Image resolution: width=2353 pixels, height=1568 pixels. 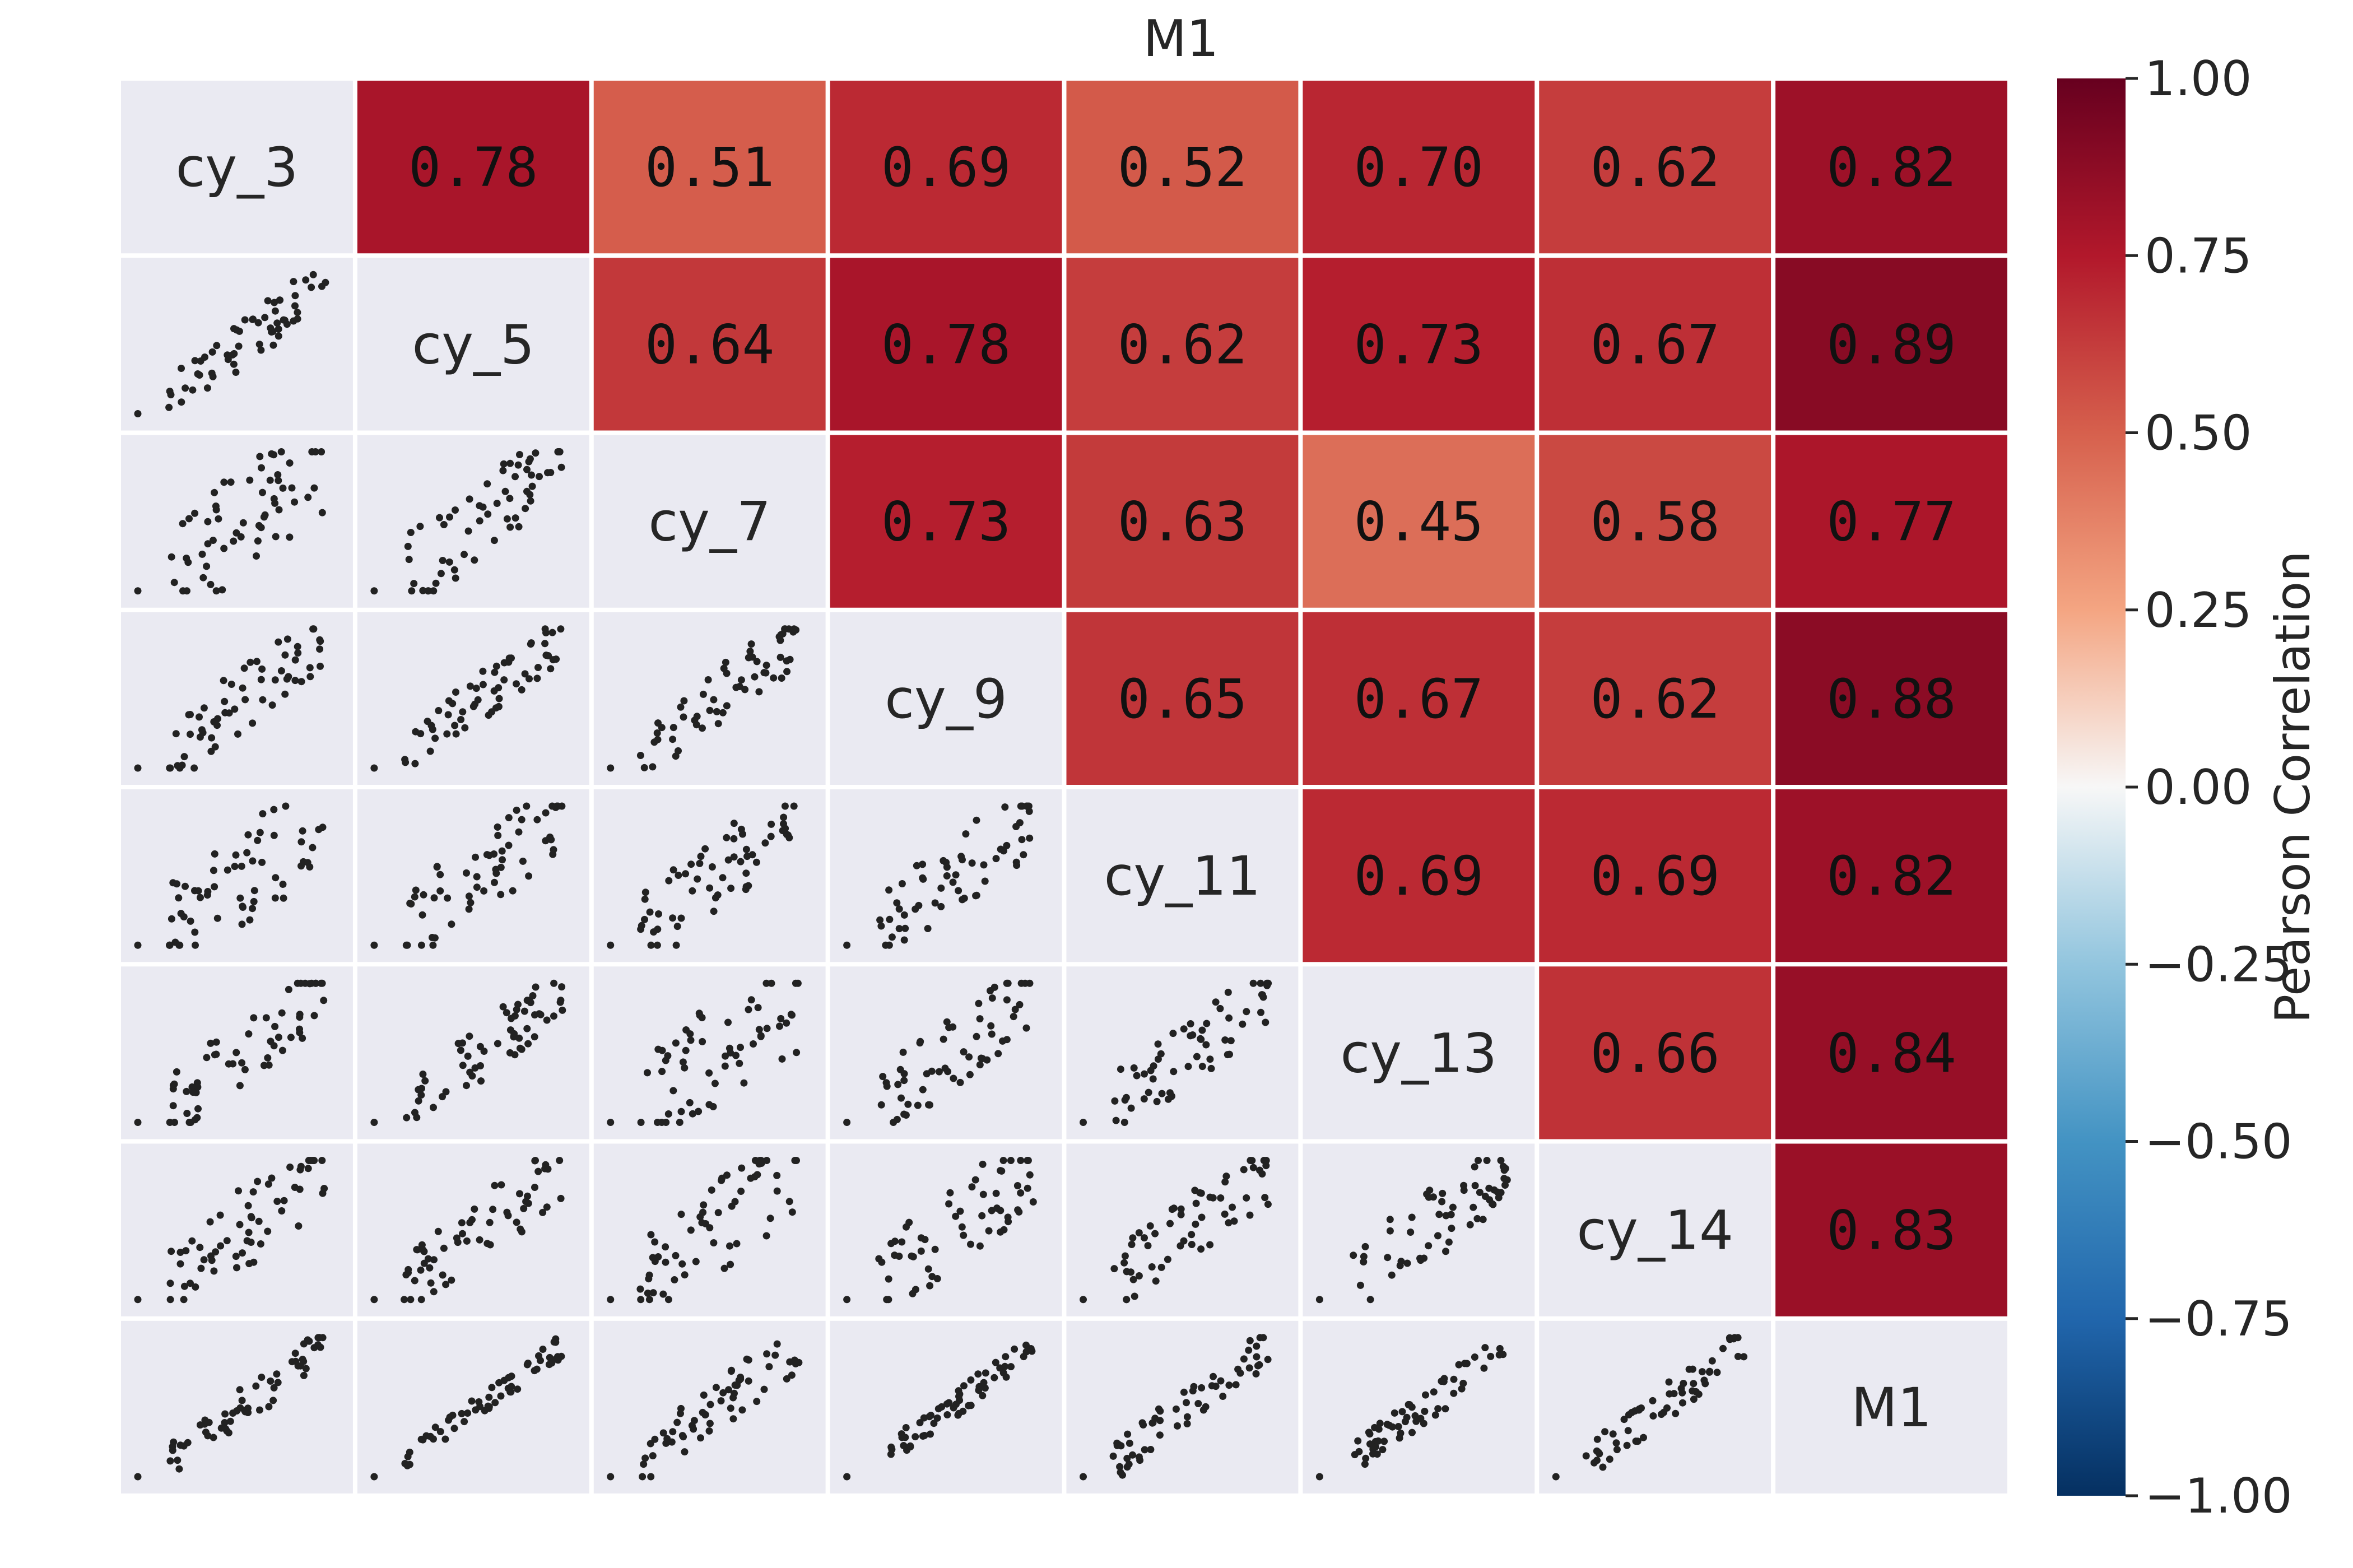 What do you see at coordinates (2293, 787) in the screenshot?
I see `colorbar-label: Pearson Correlation` at bounding box center [2293, 787].